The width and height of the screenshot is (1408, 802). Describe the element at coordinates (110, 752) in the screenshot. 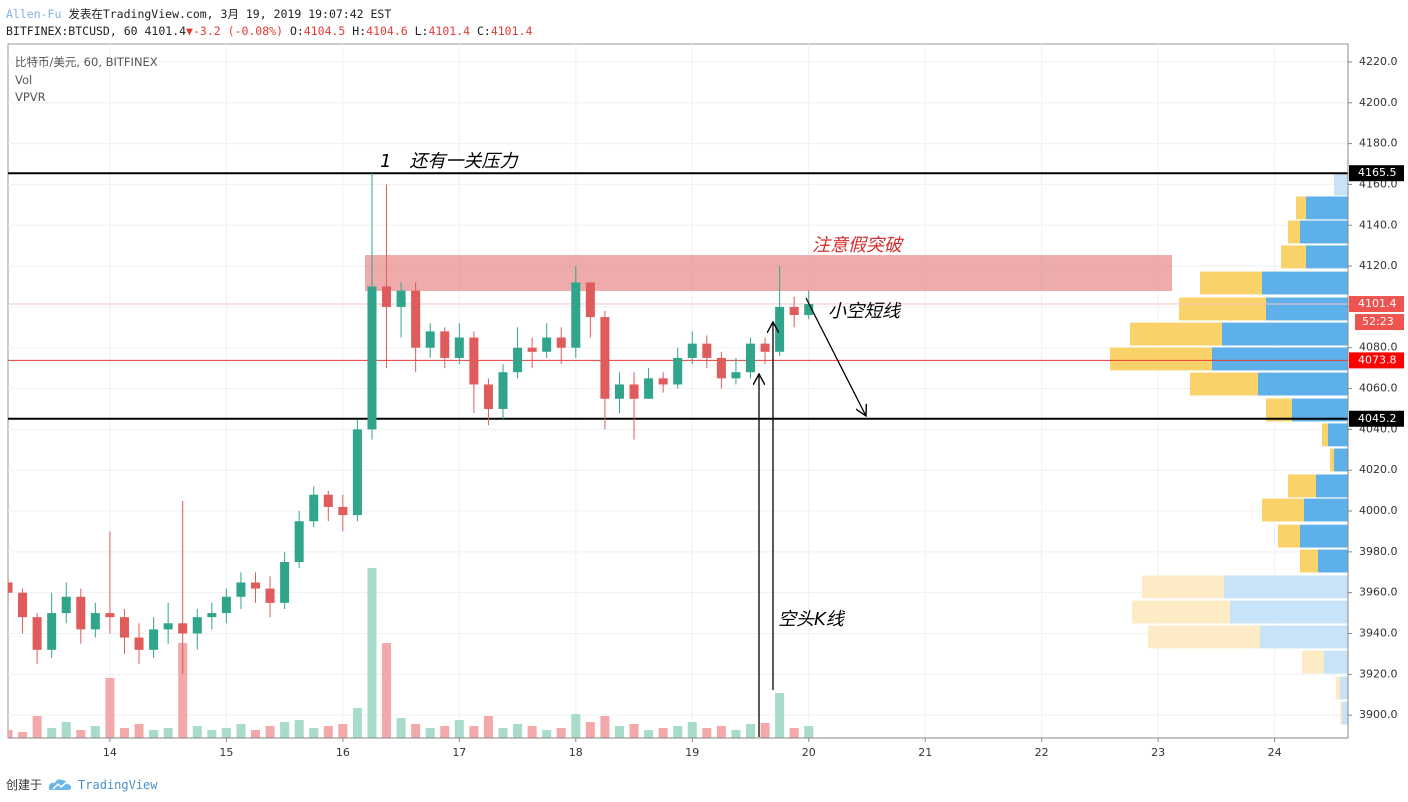

I see `x-tick-label: 14` at that location.